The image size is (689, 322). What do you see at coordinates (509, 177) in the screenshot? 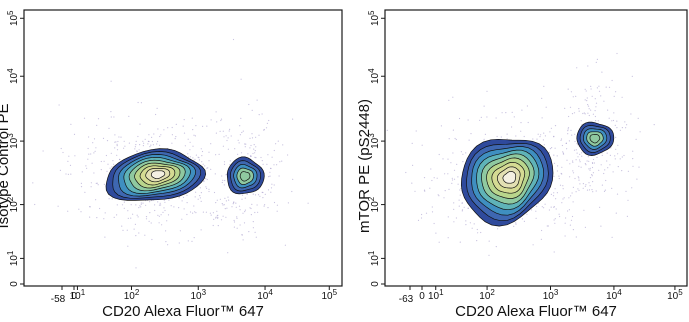
I see `contour-level` at bounding box center [509, 177].